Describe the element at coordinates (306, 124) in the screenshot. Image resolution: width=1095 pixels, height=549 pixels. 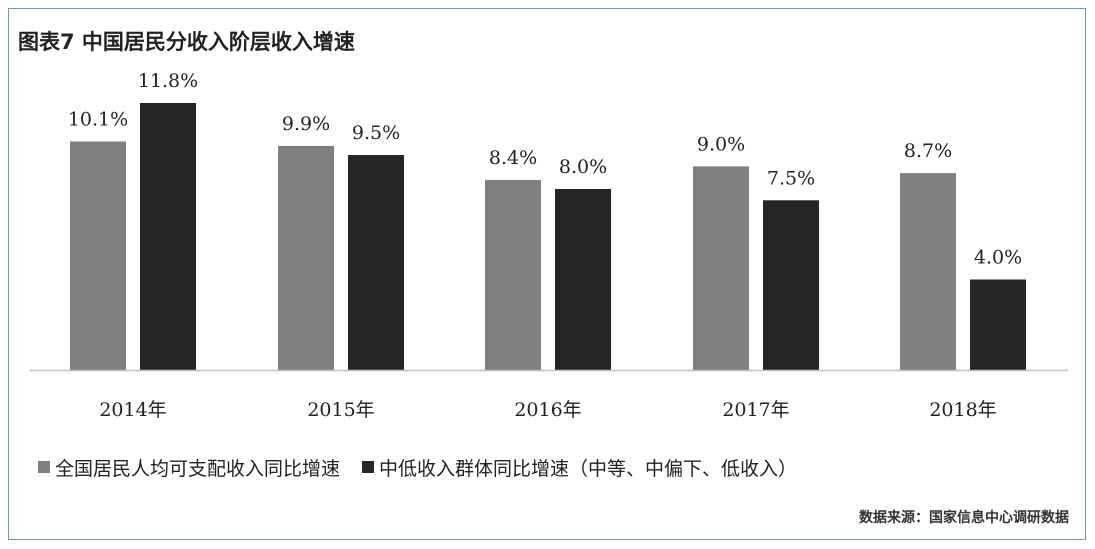
I see `data-label-1-2: 9.9%` at that location.